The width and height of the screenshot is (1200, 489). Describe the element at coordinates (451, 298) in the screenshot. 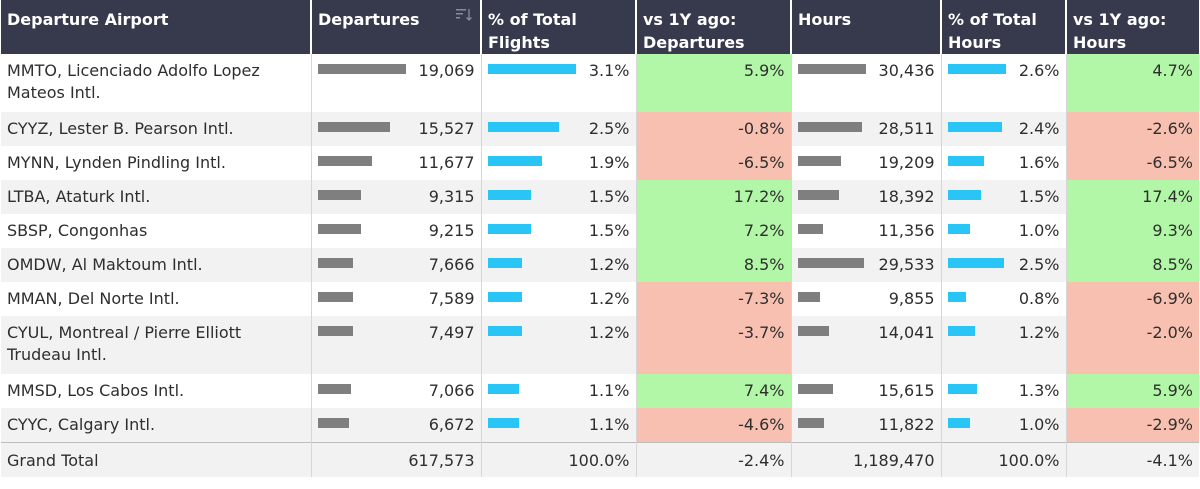

I see `departures-value: 7,589` at that location.